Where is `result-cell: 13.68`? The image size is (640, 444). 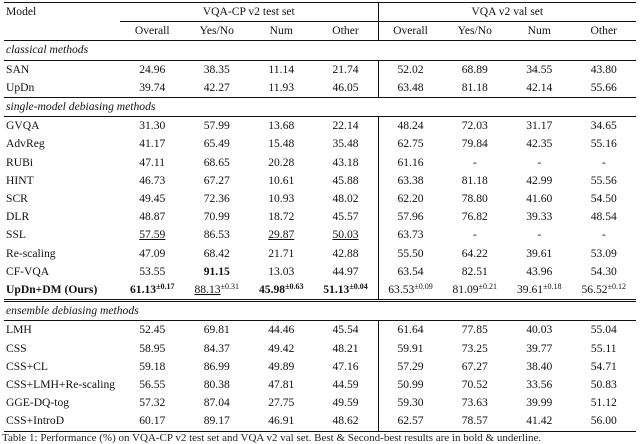 result-cell: 13.68 is located at coordinates (281, 126).